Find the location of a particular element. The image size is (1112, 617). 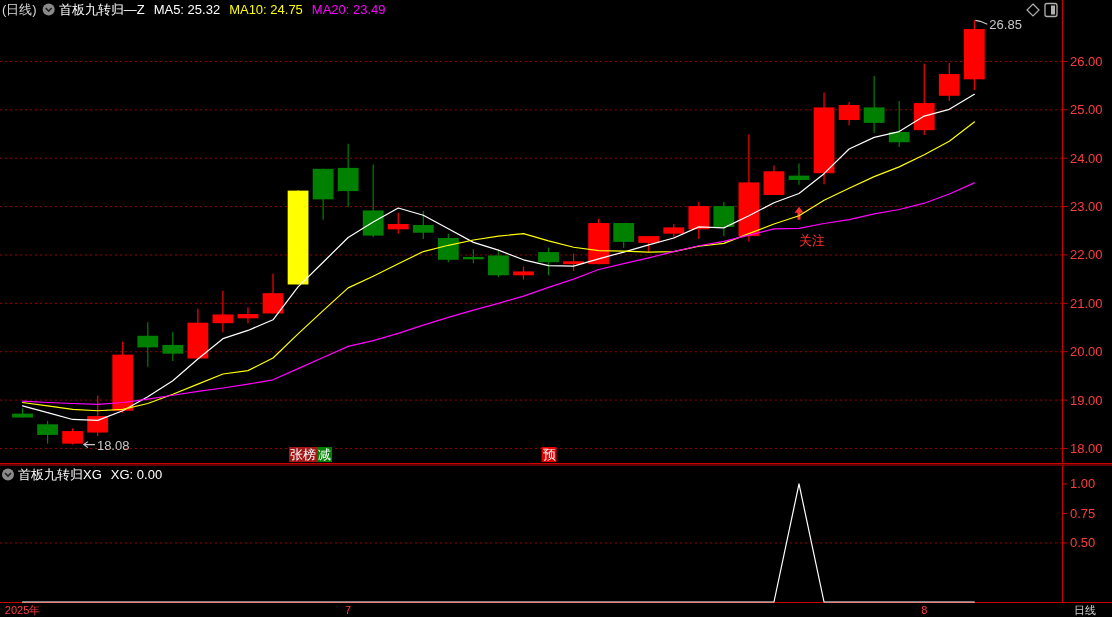

text: XG: 0.00 is located at coordinates (136, 474).